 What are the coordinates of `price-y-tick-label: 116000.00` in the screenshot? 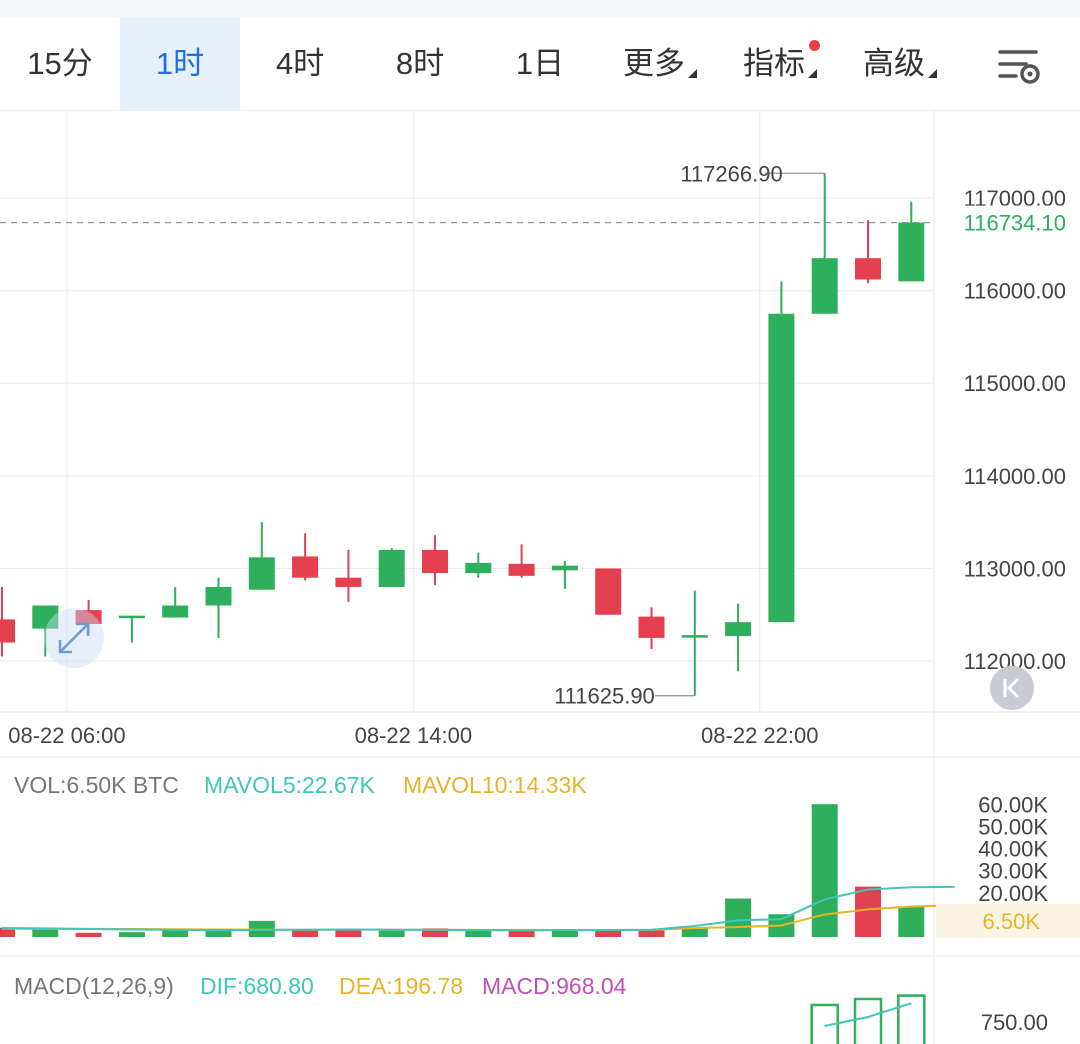 It's located at (1015, 291).